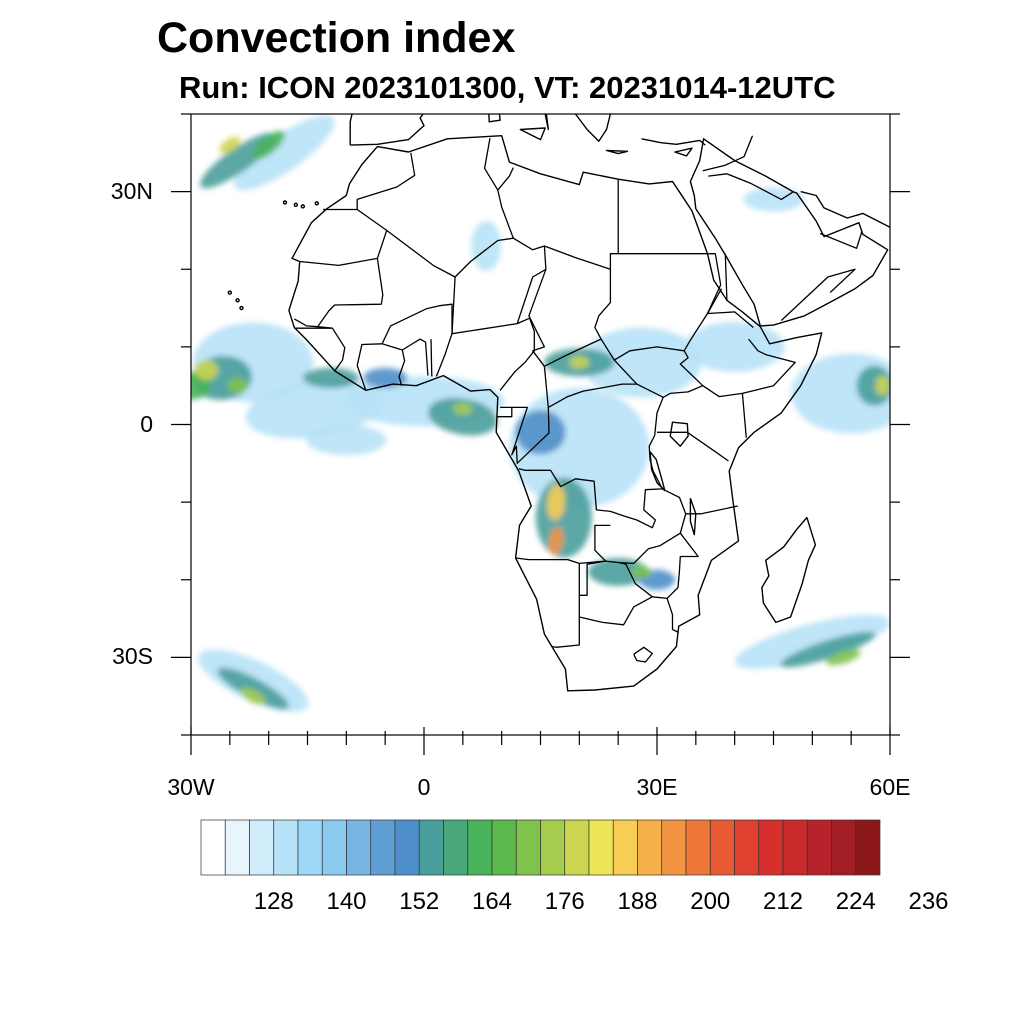 Image resolution: width=1024 pixels, height=1024 pixels. What do you see at coordinates (783, 901) in the screenshot?
I see `colorbar-label: 212` at bounding box center [783, 901].